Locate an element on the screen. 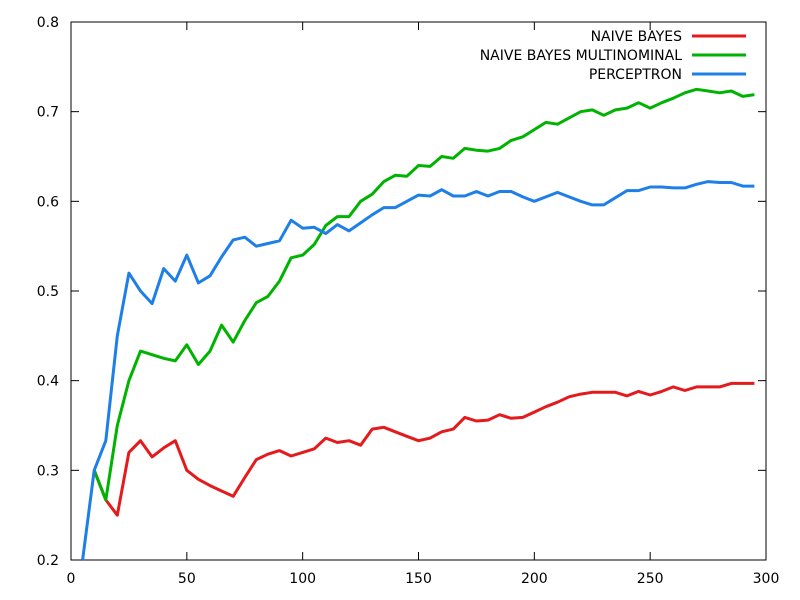 The image size is (800, 600). x-tick-label: 250 is located at coordinates (650, 579).